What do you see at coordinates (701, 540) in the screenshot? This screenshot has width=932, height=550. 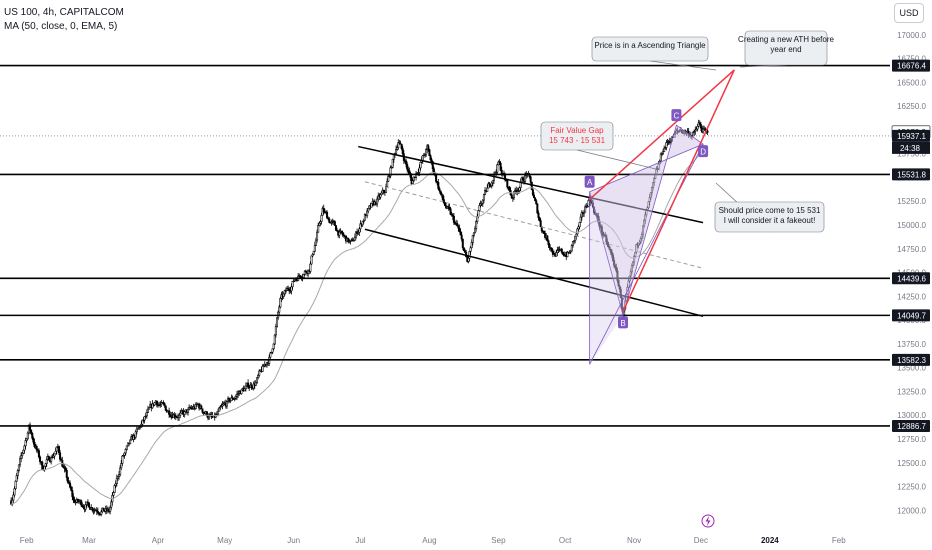 I see `x-tick-label: Dec` at bounding box center [701, 540].